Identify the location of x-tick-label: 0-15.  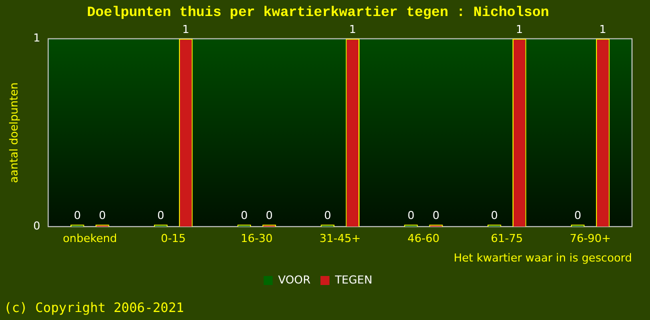
(173, 239).